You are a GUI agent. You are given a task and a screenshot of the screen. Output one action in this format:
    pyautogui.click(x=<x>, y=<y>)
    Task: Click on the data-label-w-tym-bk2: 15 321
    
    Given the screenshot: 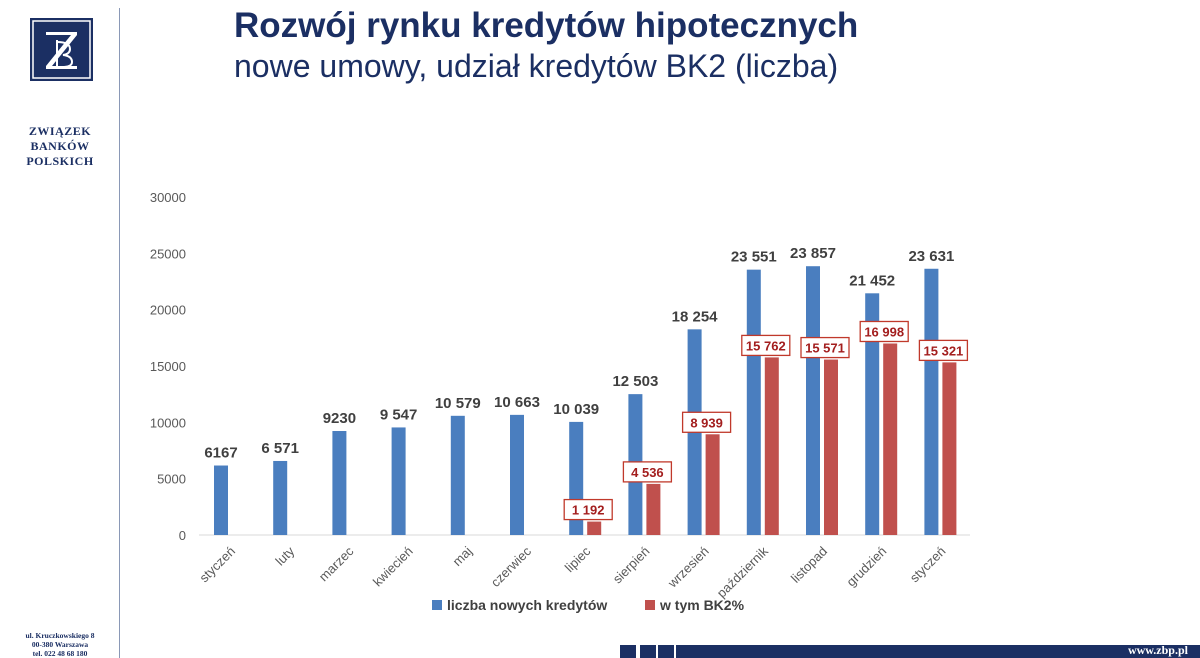 What is the action you would take?
    pyautogui.click(x=944, y=350)
    